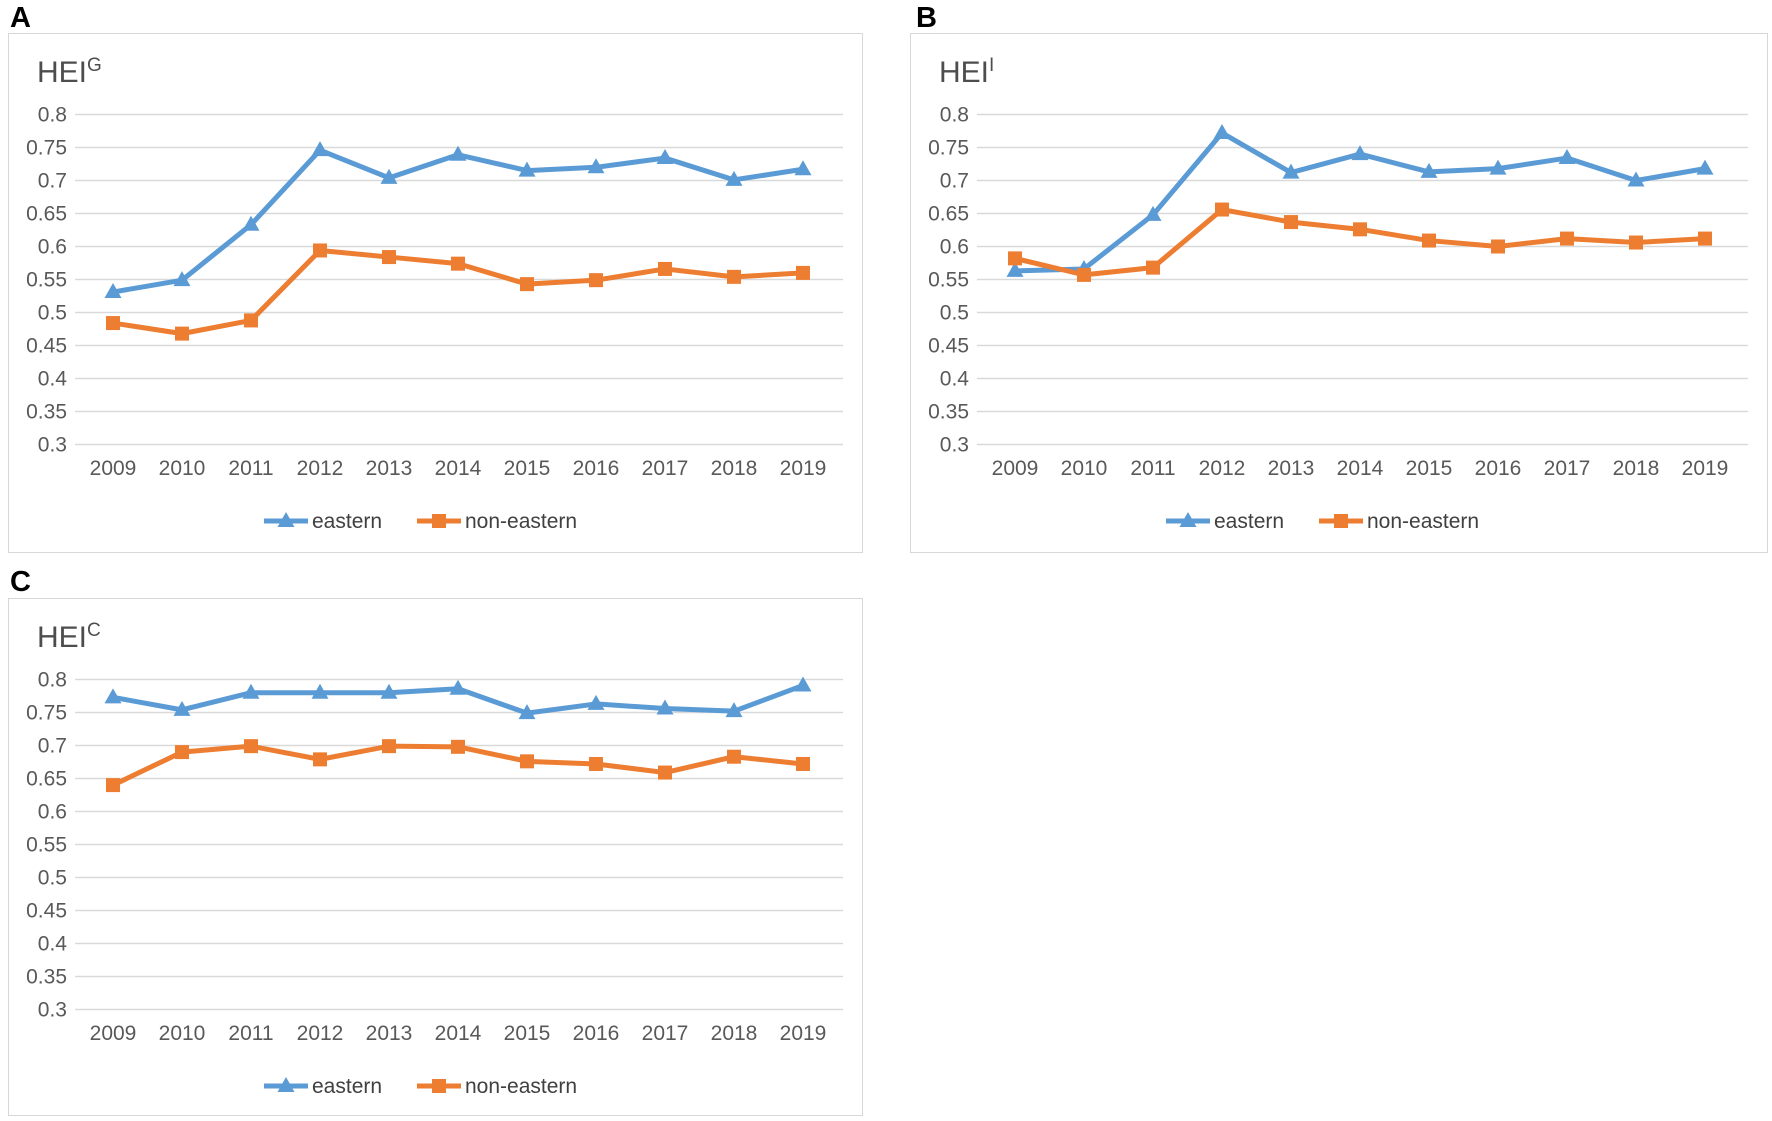  Describe the element at coordinates (52, 313) in the screenshot. I see `y-axis-tick-label: 0.5` at that location.